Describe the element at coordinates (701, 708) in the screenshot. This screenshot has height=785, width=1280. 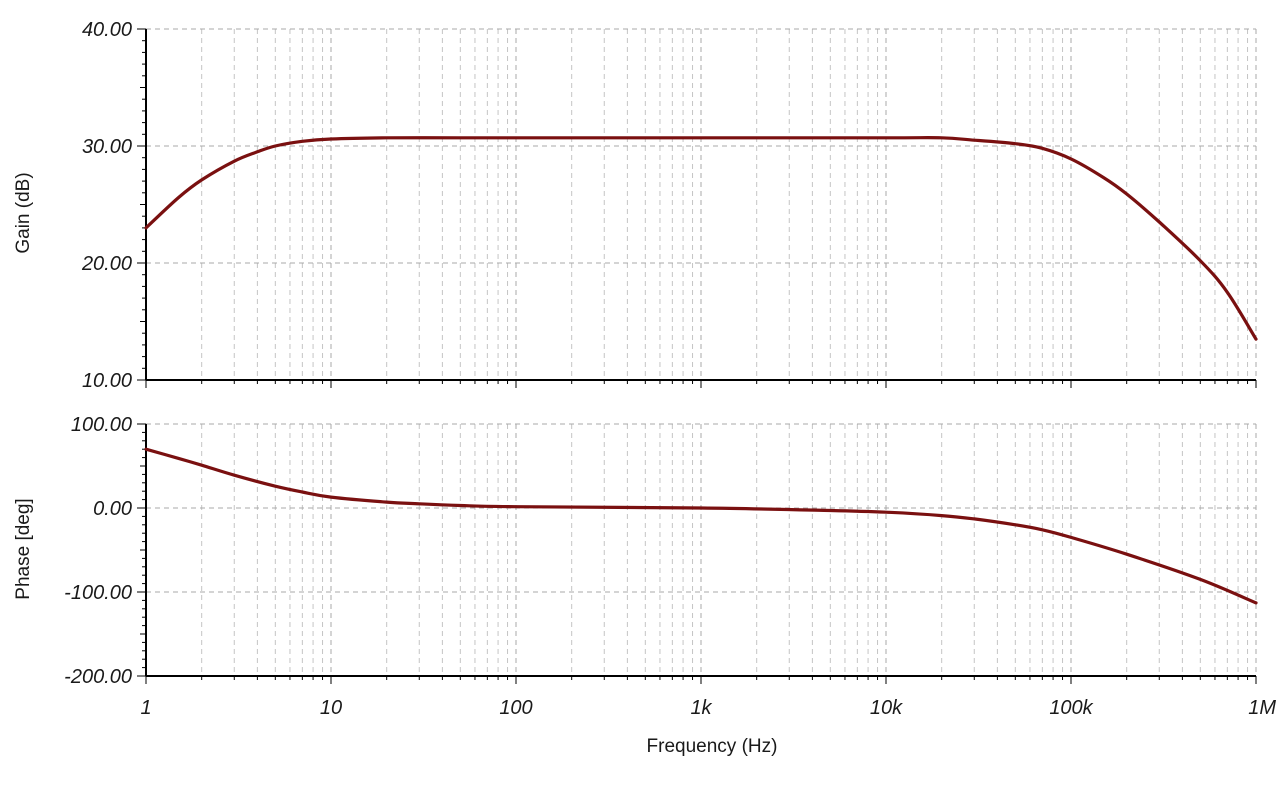
I see `x-tick-label: 1k` at that location.